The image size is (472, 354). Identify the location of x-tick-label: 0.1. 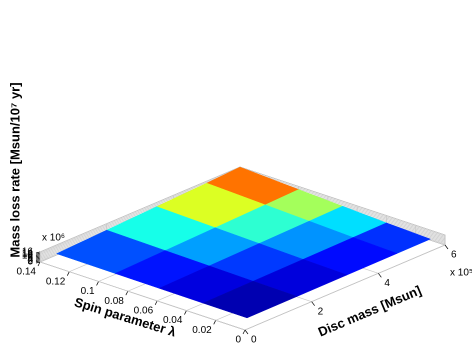
(88, 291).